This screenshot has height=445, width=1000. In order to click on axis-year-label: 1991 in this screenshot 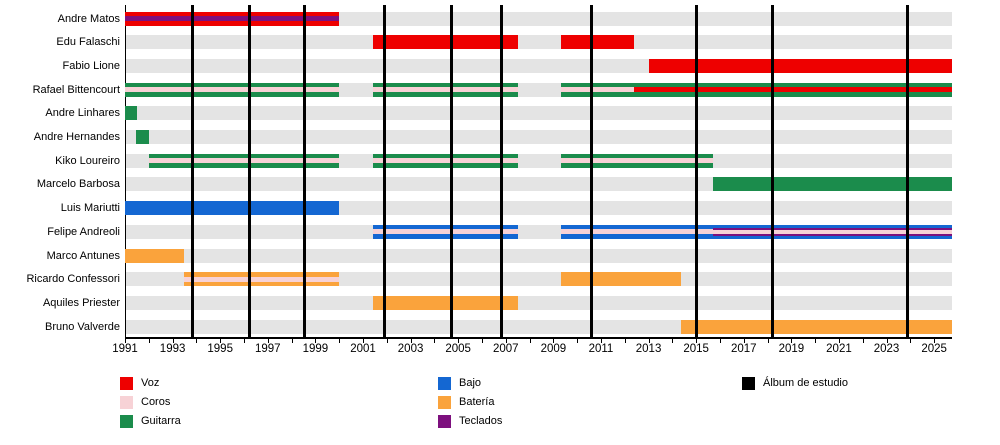, I will do `click(125, 349)`.